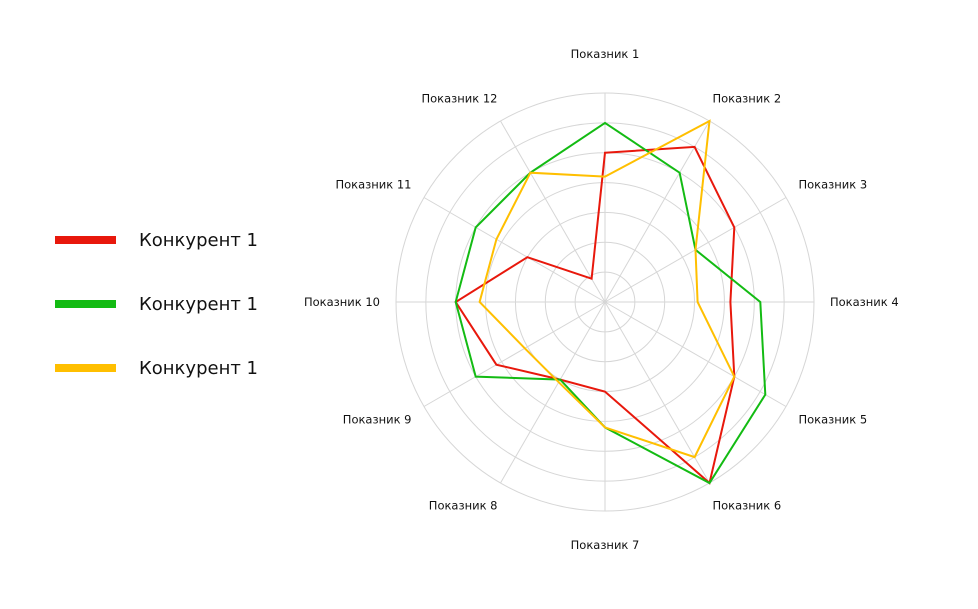 This screenshot has width=978, height=609. I want to click on axis-label-6: Показник 6, so click(747, 506).